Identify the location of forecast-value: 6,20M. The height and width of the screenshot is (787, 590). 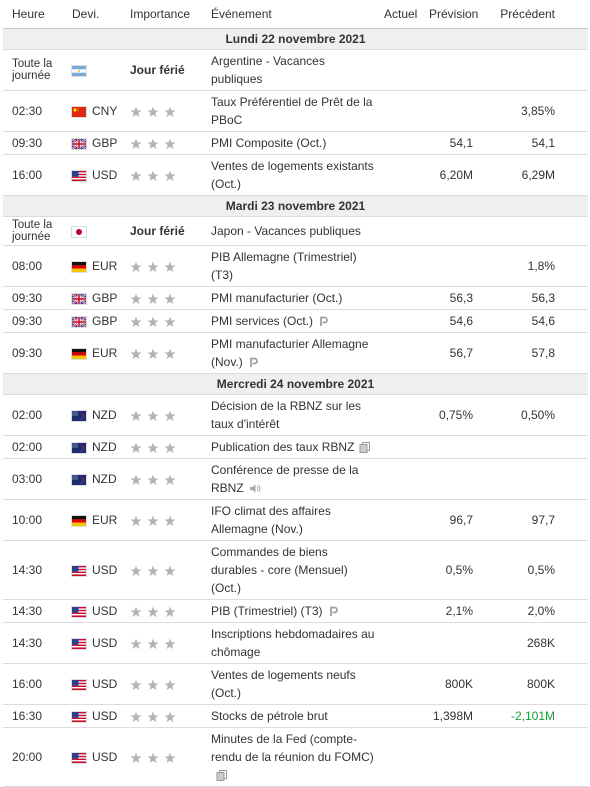
(456, 175).